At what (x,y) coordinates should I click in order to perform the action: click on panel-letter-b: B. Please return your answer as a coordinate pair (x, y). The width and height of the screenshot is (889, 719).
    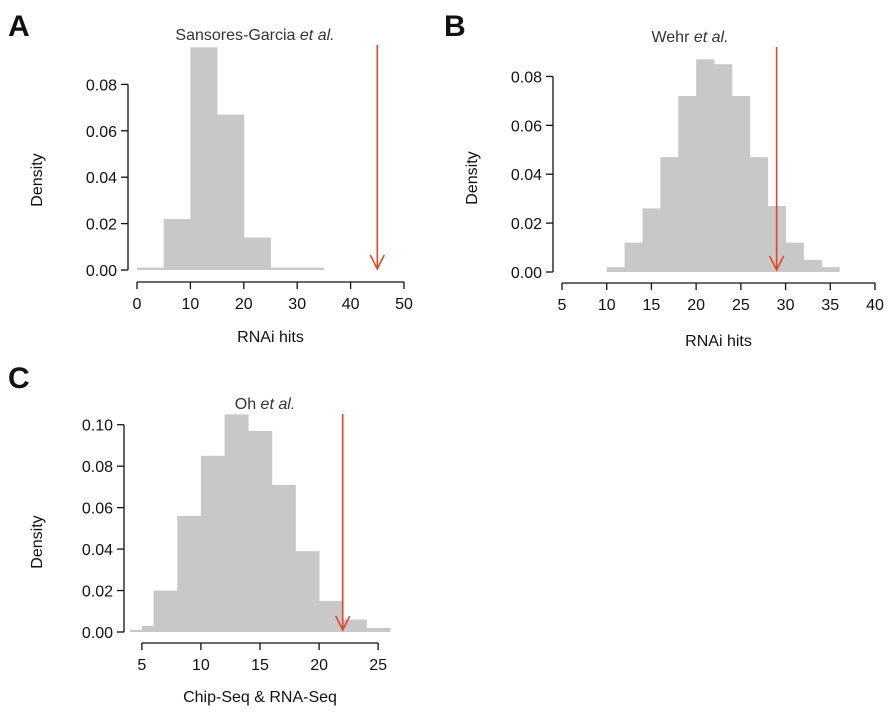
    Looking at the image, I should click on (455, 26).